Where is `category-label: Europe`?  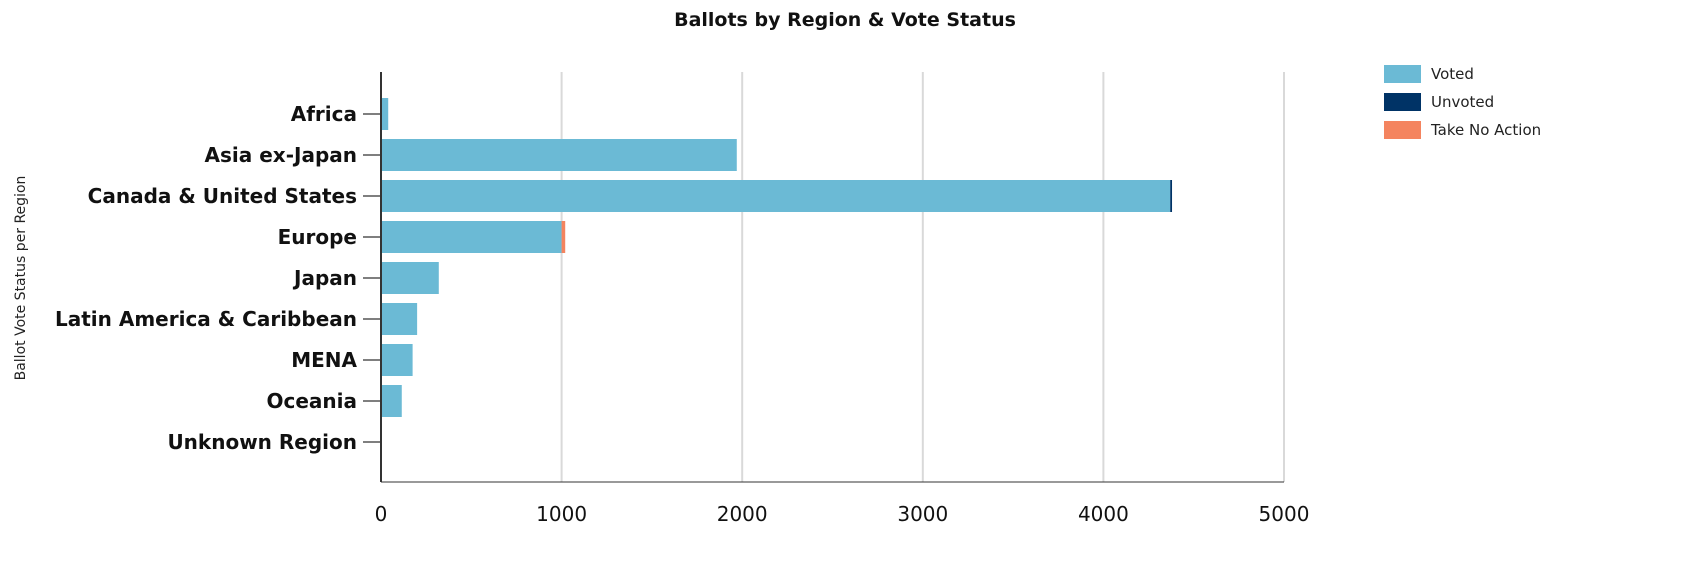
category-label: Europe is located at coordinates (317, 237).